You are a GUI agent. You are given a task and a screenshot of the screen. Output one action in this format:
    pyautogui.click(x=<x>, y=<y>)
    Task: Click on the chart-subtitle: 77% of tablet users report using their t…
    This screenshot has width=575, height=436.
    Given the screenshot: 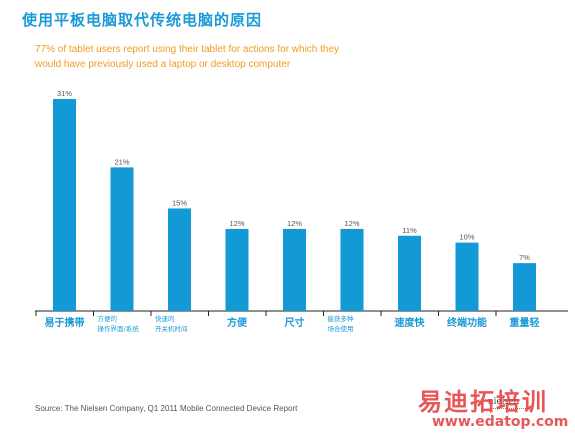 What is the action you would take?
    pyautogui.click(x=187, y=57)
    